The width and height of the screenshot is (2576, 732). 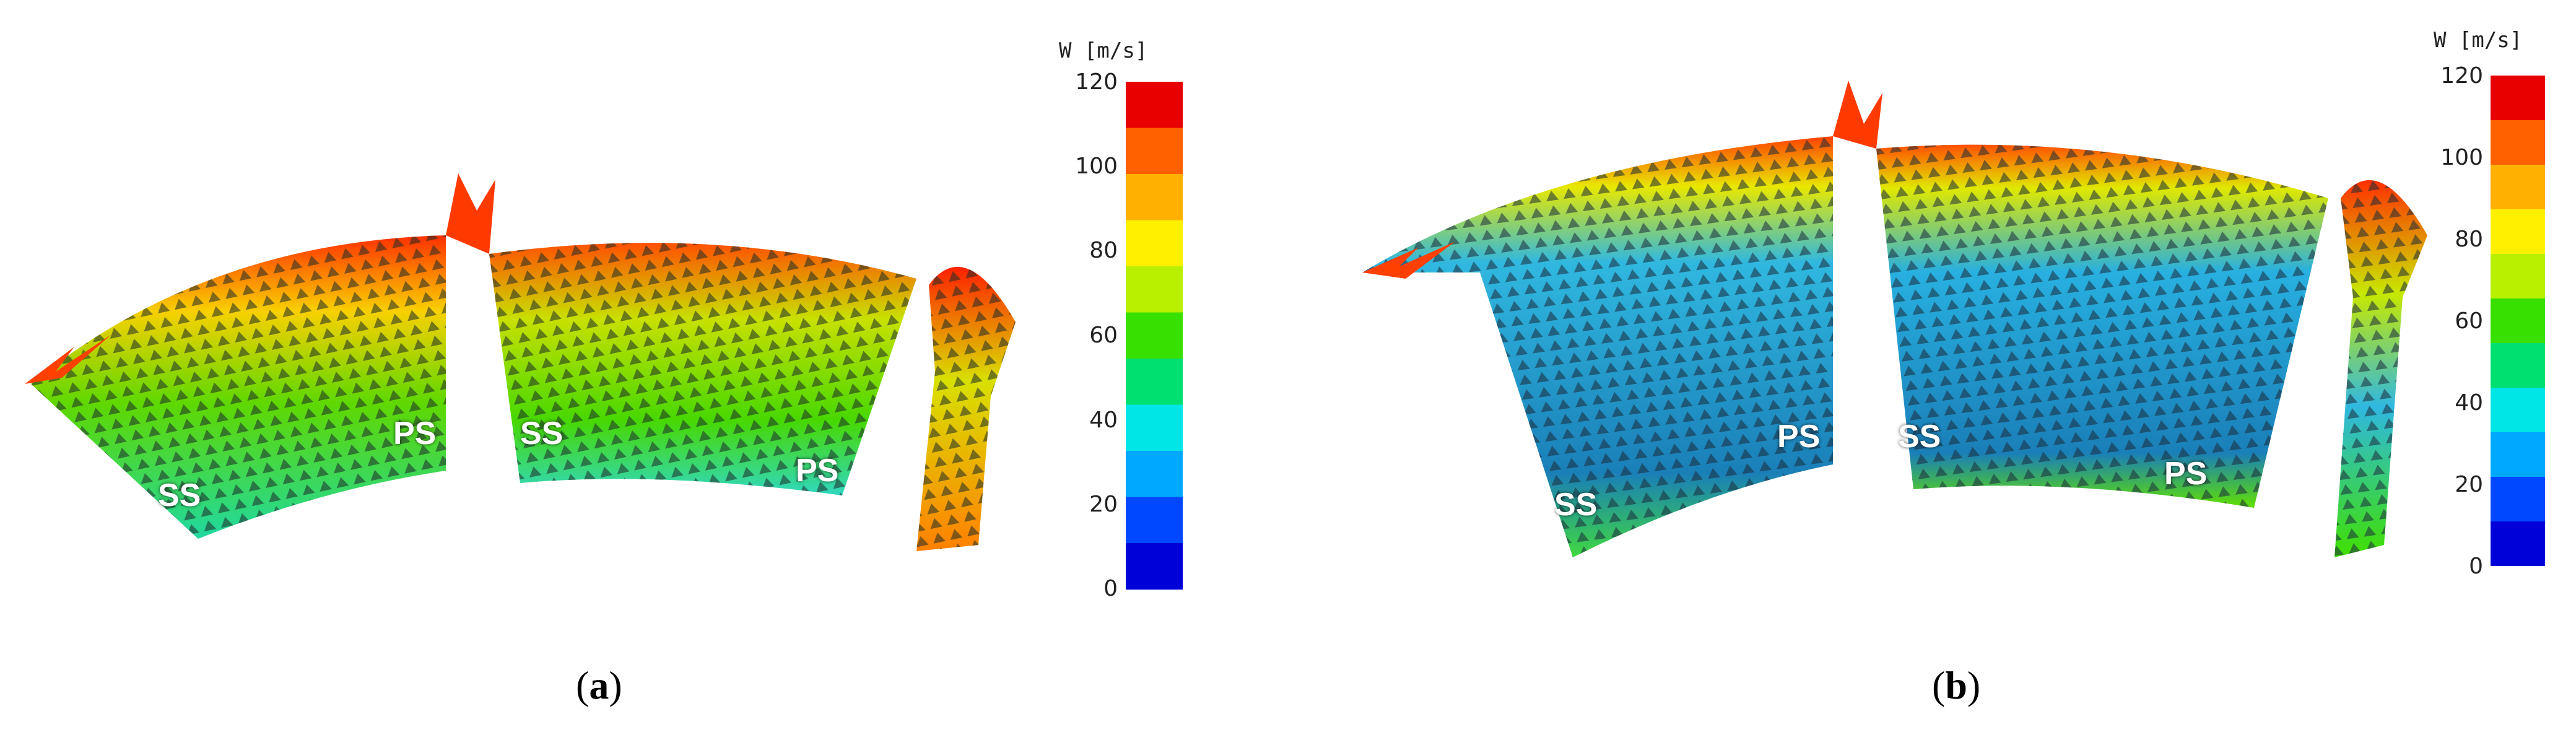 I want to click on colorbar-b, so click(x=2518, y=321).